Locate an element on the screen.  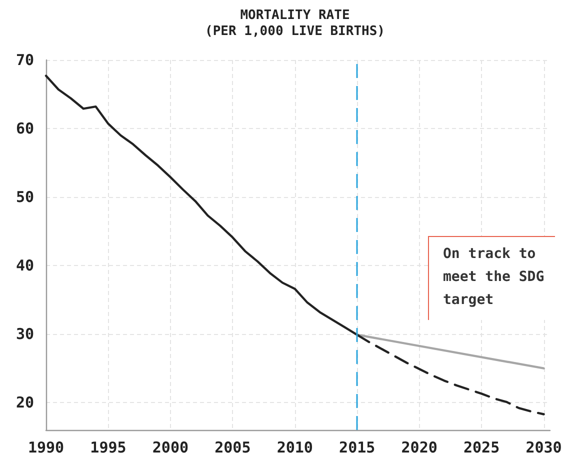
y-tick-label: 70 is located at coordinates (25, 60).